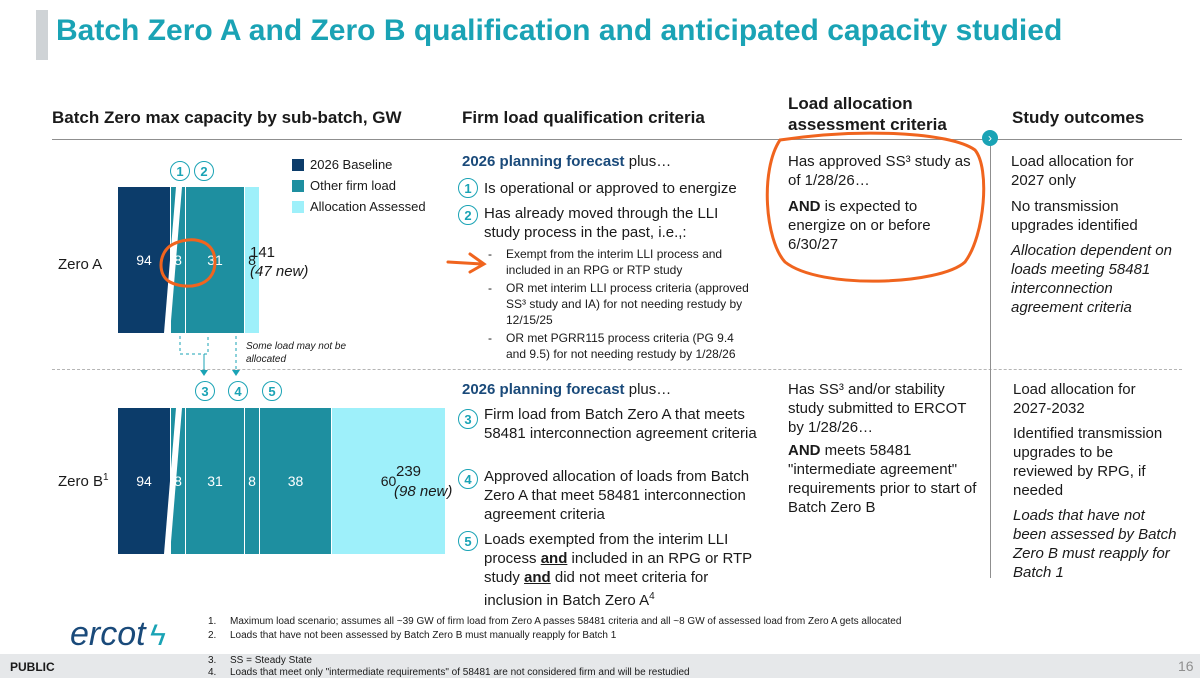 This screenshot has height=678, width=1200. I want to click on note-some-load: Some load may not be allocated, so click(296, 353).